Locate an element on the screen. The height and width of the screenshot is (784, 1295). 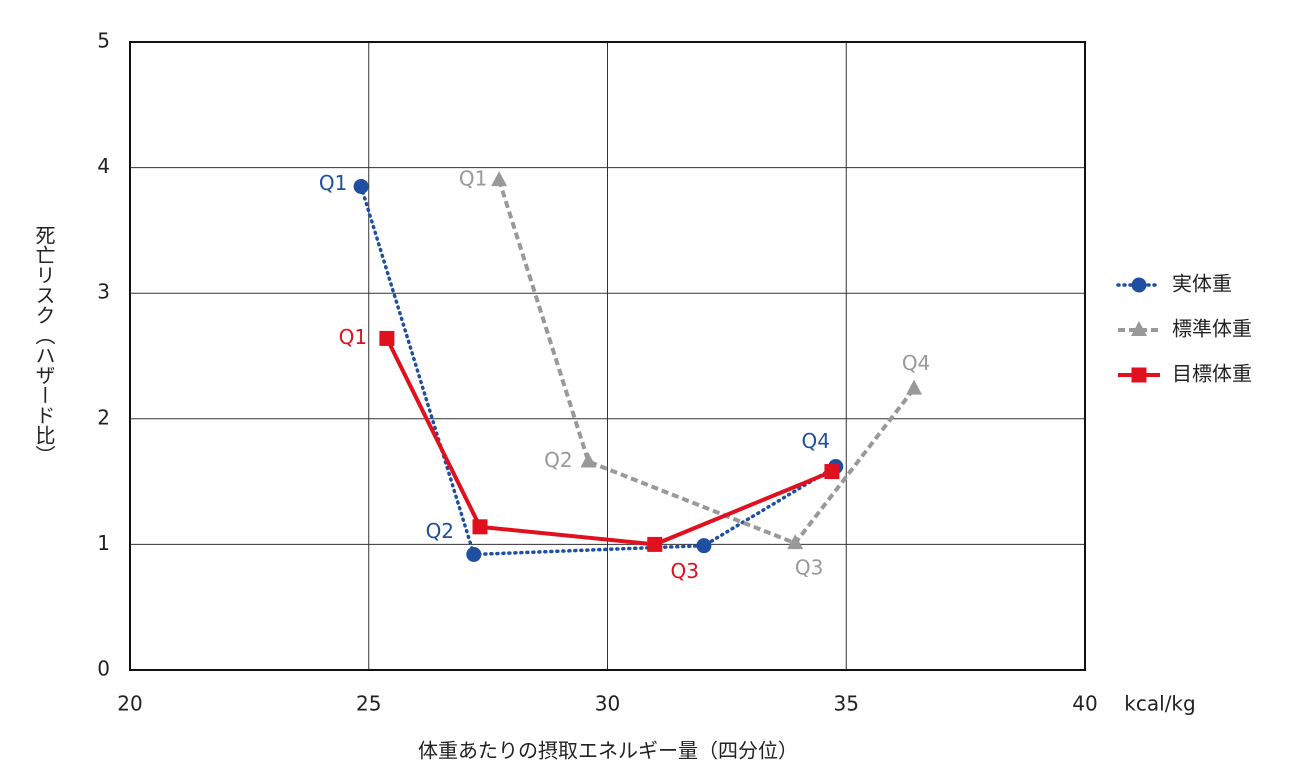
y-tick-label: 5 is located at coordinates (103, 41).